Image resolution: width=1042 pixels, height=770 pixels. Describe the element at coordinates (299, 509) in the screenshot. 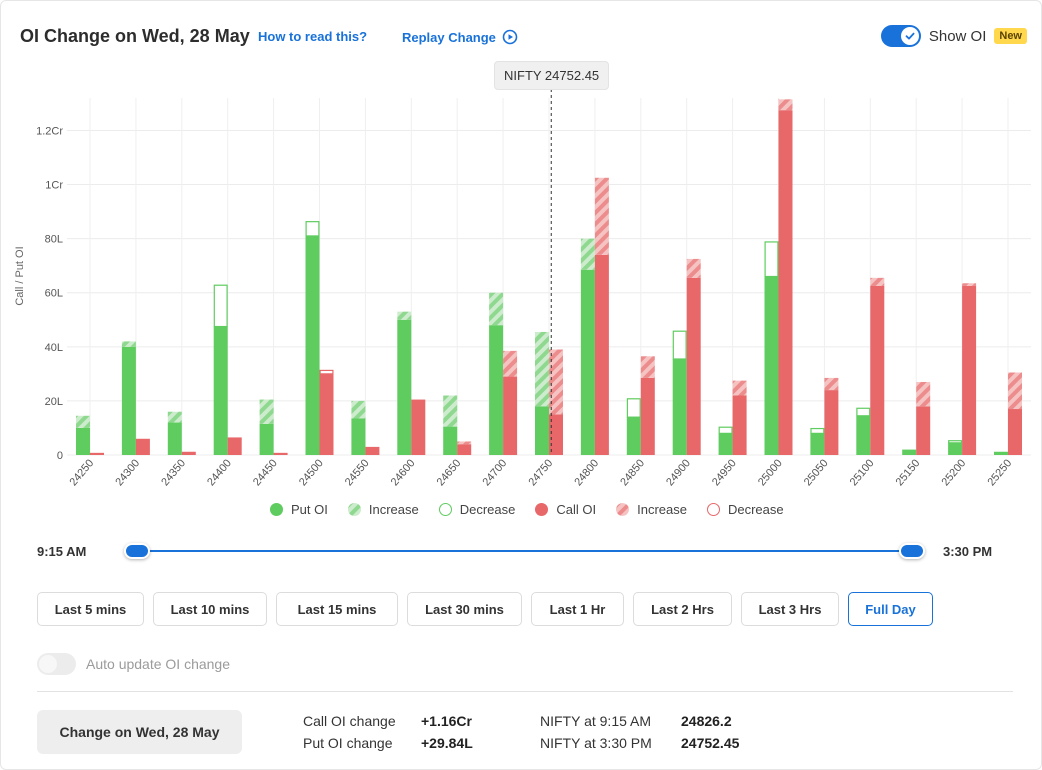

I see `legend-put-oi: Put OI` at that location.